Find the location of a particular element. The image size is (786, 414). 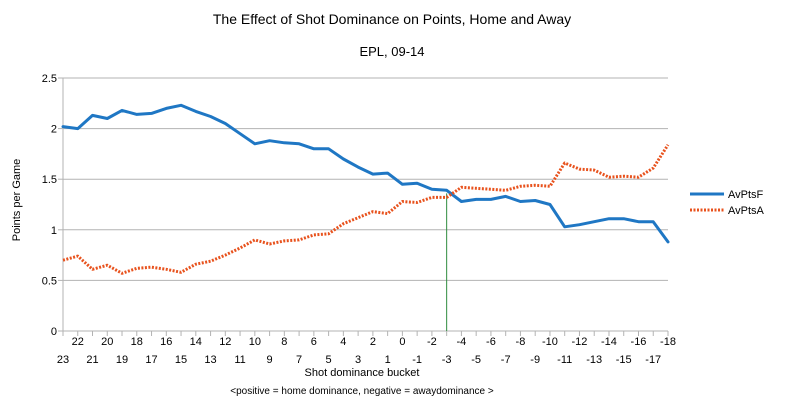

chart-subtitle: EPL, 09-14 is located at coordinates (391, 51).